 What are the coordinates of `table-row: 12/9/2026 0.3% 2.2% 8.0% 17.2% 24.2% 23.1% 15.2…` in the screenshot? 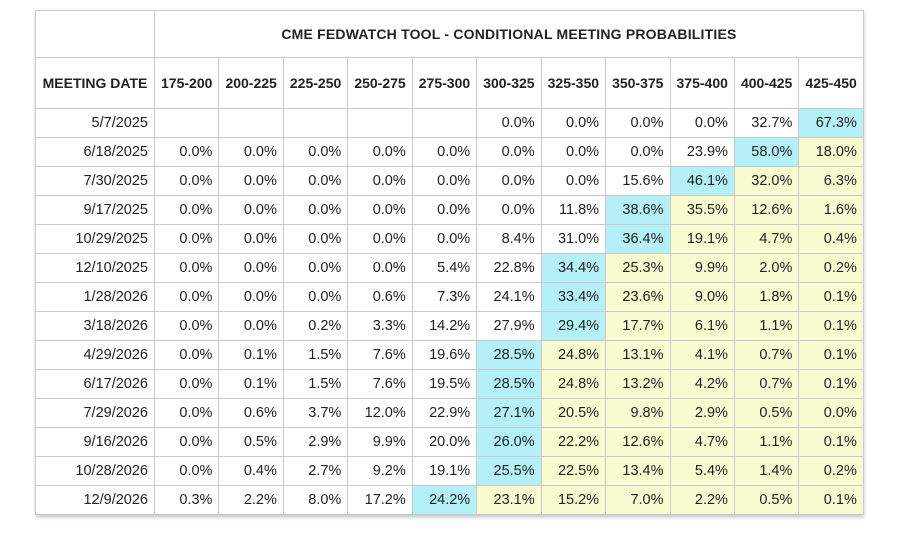 It's located at (449, 500).